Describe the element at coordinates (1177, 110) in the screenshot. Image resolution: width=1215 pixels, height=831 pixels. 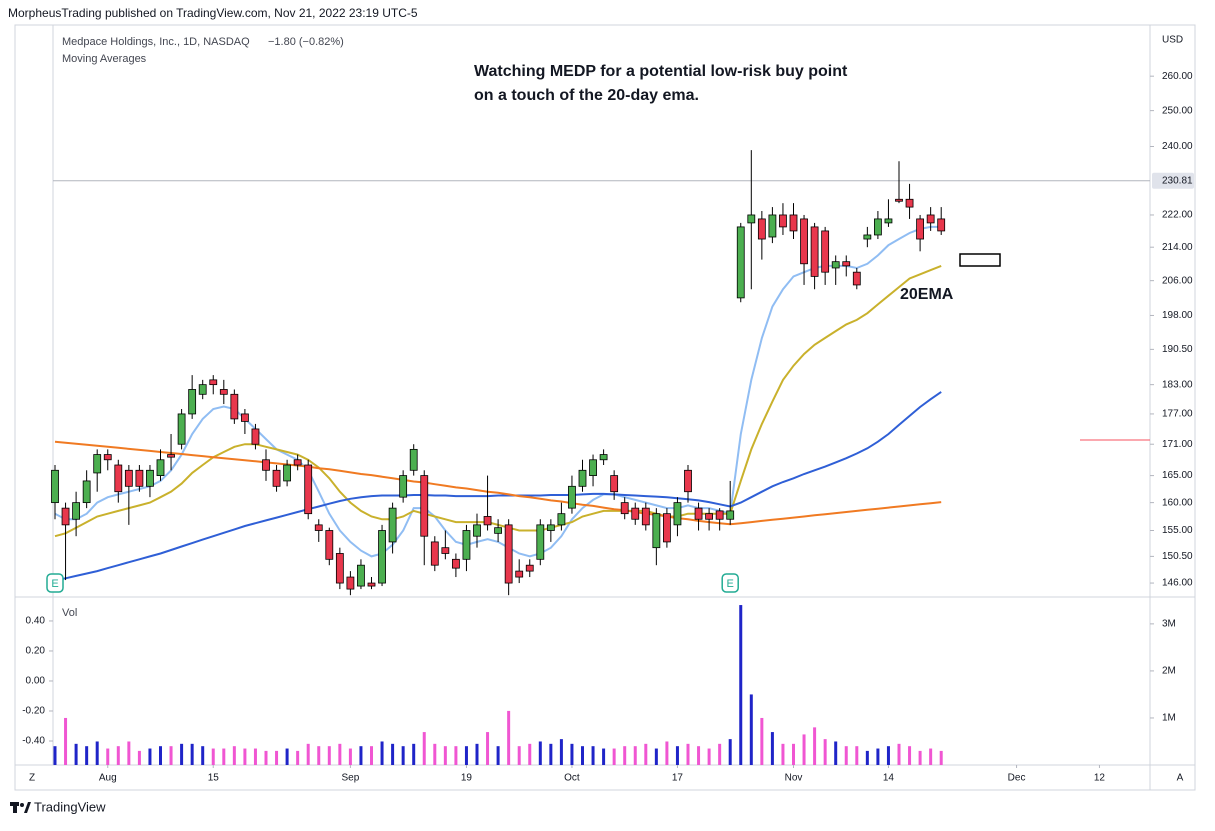
I see `y-tick-label: 250.00` at that location.